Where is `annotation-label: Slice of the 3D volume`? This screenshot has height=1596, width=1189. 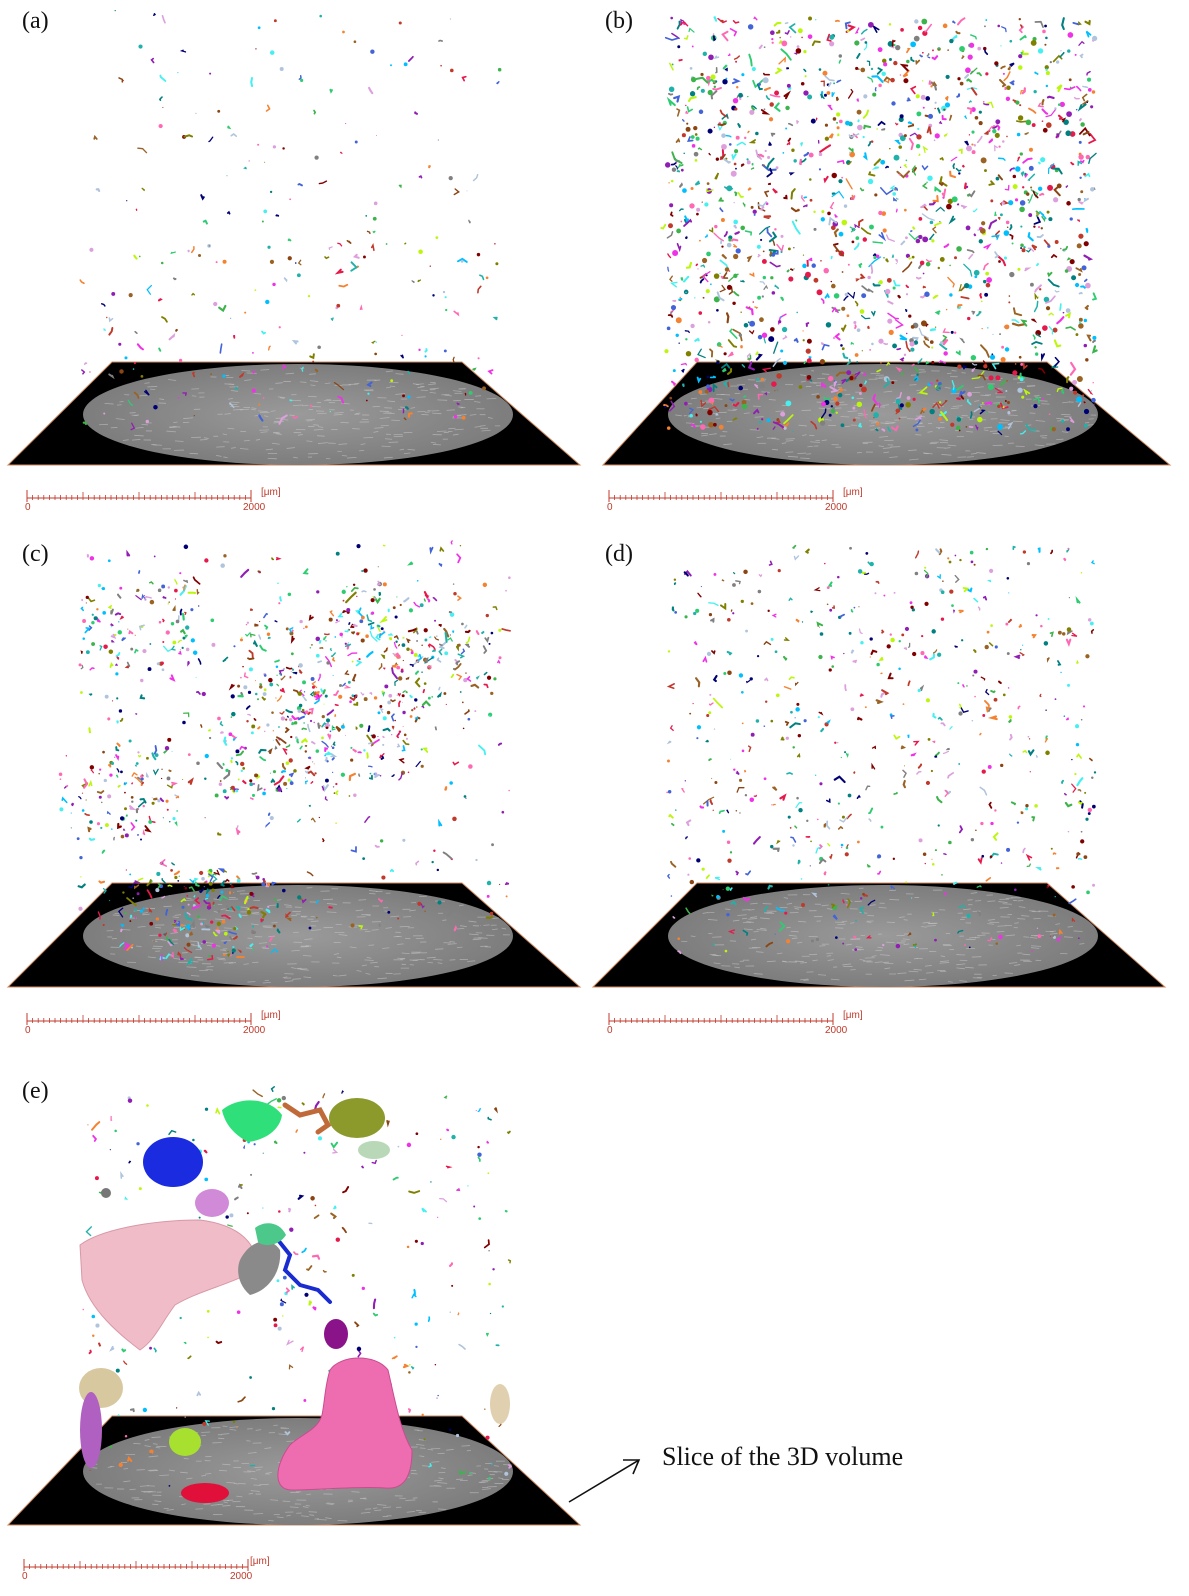
annotation-label: Slice of the 3D volume is located at coordinates (782, 1457).